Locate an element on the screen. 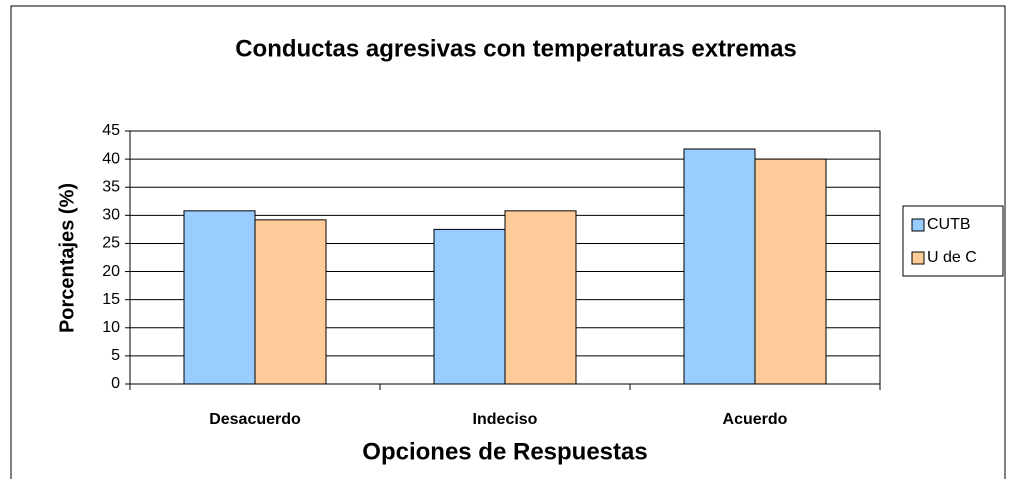 The height and width of the screenshot is (479, 1011). y-tick-label: 0 is located at coordinates (115, 383).